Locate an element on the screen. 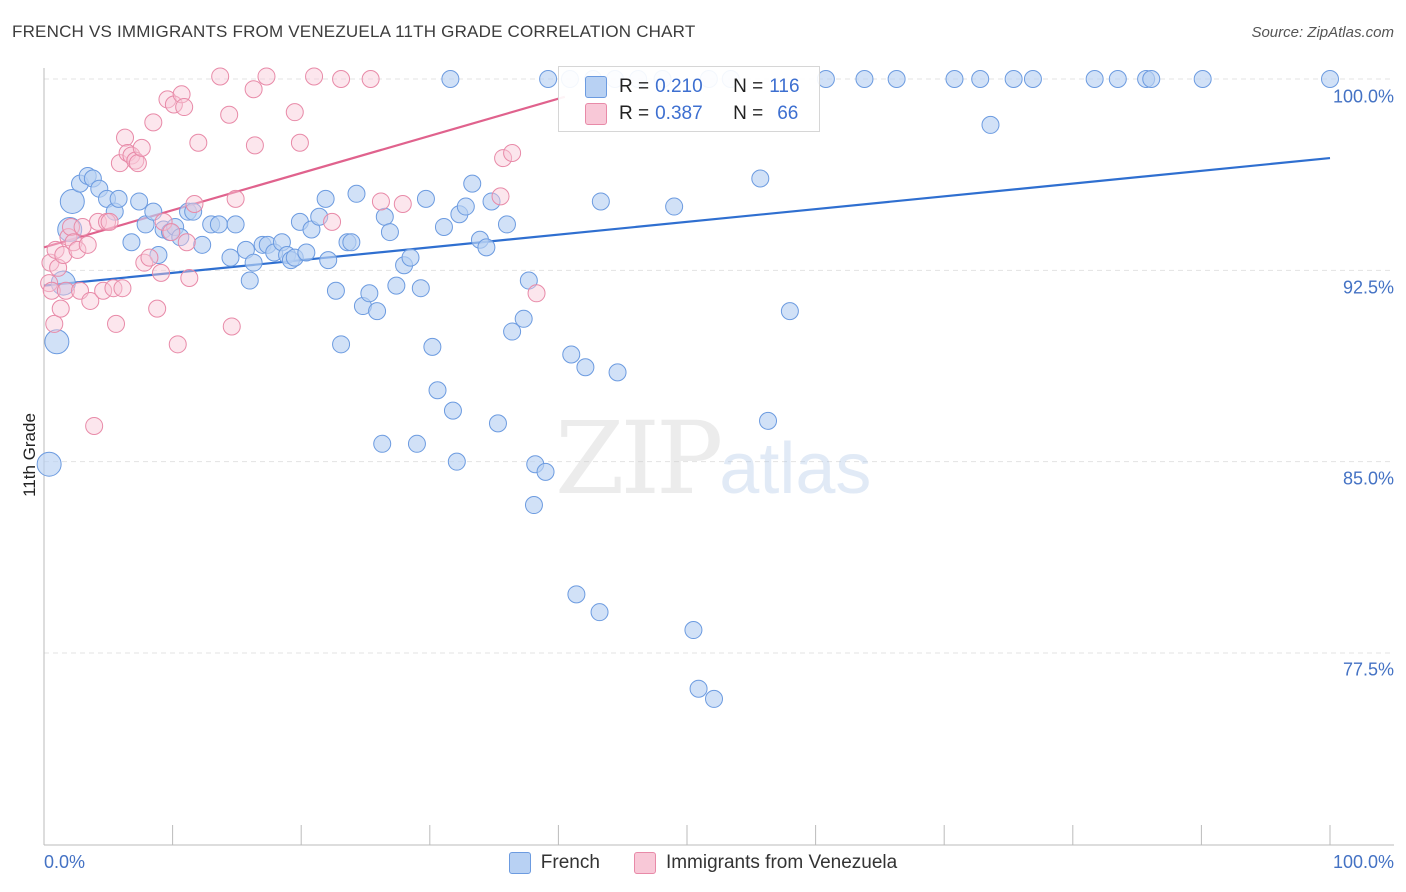 Image resolution: width=1406 pixels, height=892 pixels. venezuela-legend-swatch is located at coordinates (644, 863).